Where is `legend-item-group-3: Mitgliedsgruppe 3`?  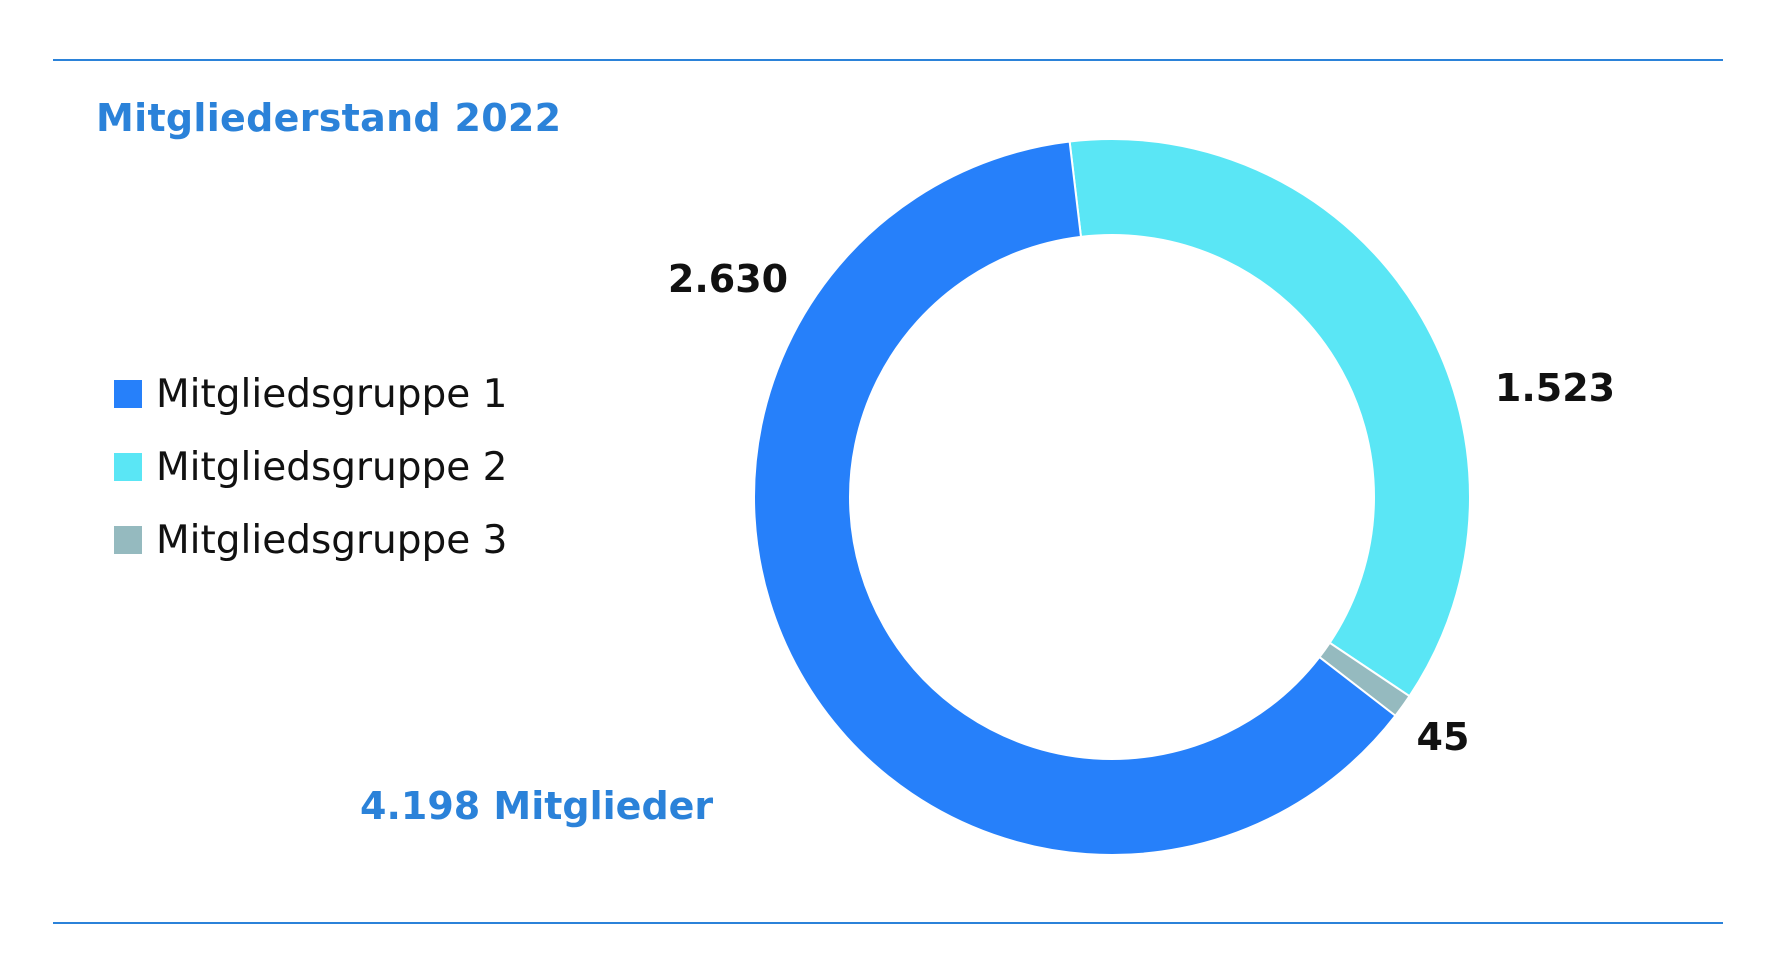
legend-item-group-3: Mitgliedsgruppe 3 is located at coordinates (311, 540).